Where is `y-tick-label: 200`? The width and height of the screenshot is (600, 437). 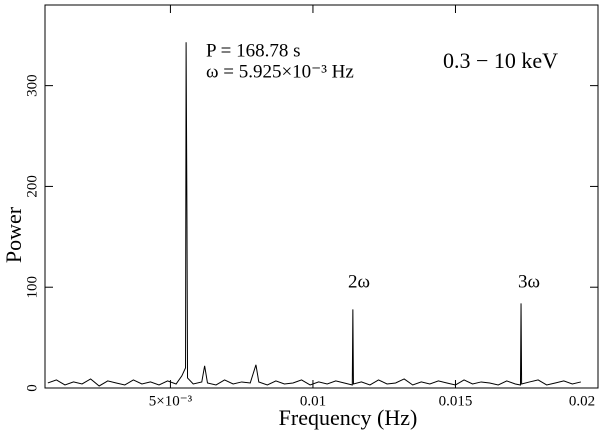 y-tick-label: 200 is located at coordinates (32, 186).